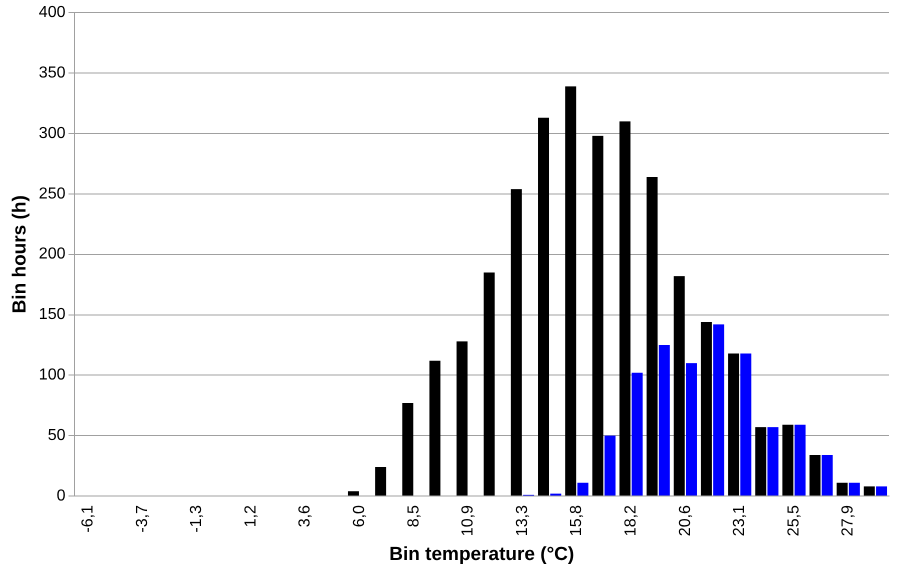 The width and height of the screenshot is (899, 575). What do you see at coordinates (359, 516) in the screenshot?
I see `x-tick-label: 6,0` at bounding box center [359, 516].